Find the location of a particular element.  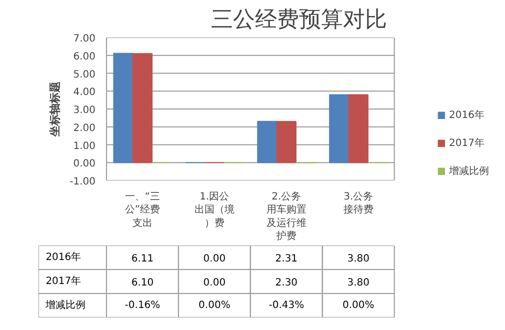

text: 2017年 is located at coordinates (64, 281).